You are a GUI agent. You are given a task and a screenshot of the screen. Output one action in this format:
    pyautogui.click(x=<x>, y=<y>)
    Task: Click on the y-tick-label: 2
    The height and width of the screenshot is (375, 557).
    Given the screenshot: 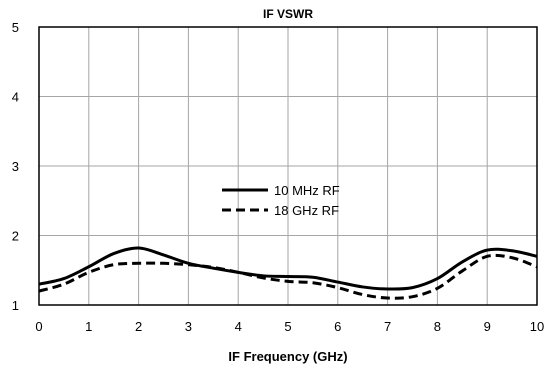 What is the action you would take?
    pyautogui.click(x=15, y=236)
    